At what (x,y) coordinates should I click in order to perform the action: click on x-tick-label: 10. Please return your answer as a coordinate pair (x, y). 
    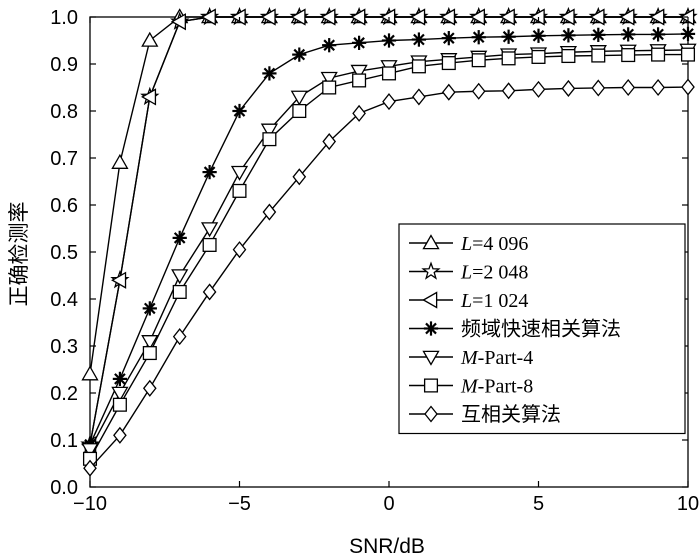
    Looking at the image, I should click on (688, 504).